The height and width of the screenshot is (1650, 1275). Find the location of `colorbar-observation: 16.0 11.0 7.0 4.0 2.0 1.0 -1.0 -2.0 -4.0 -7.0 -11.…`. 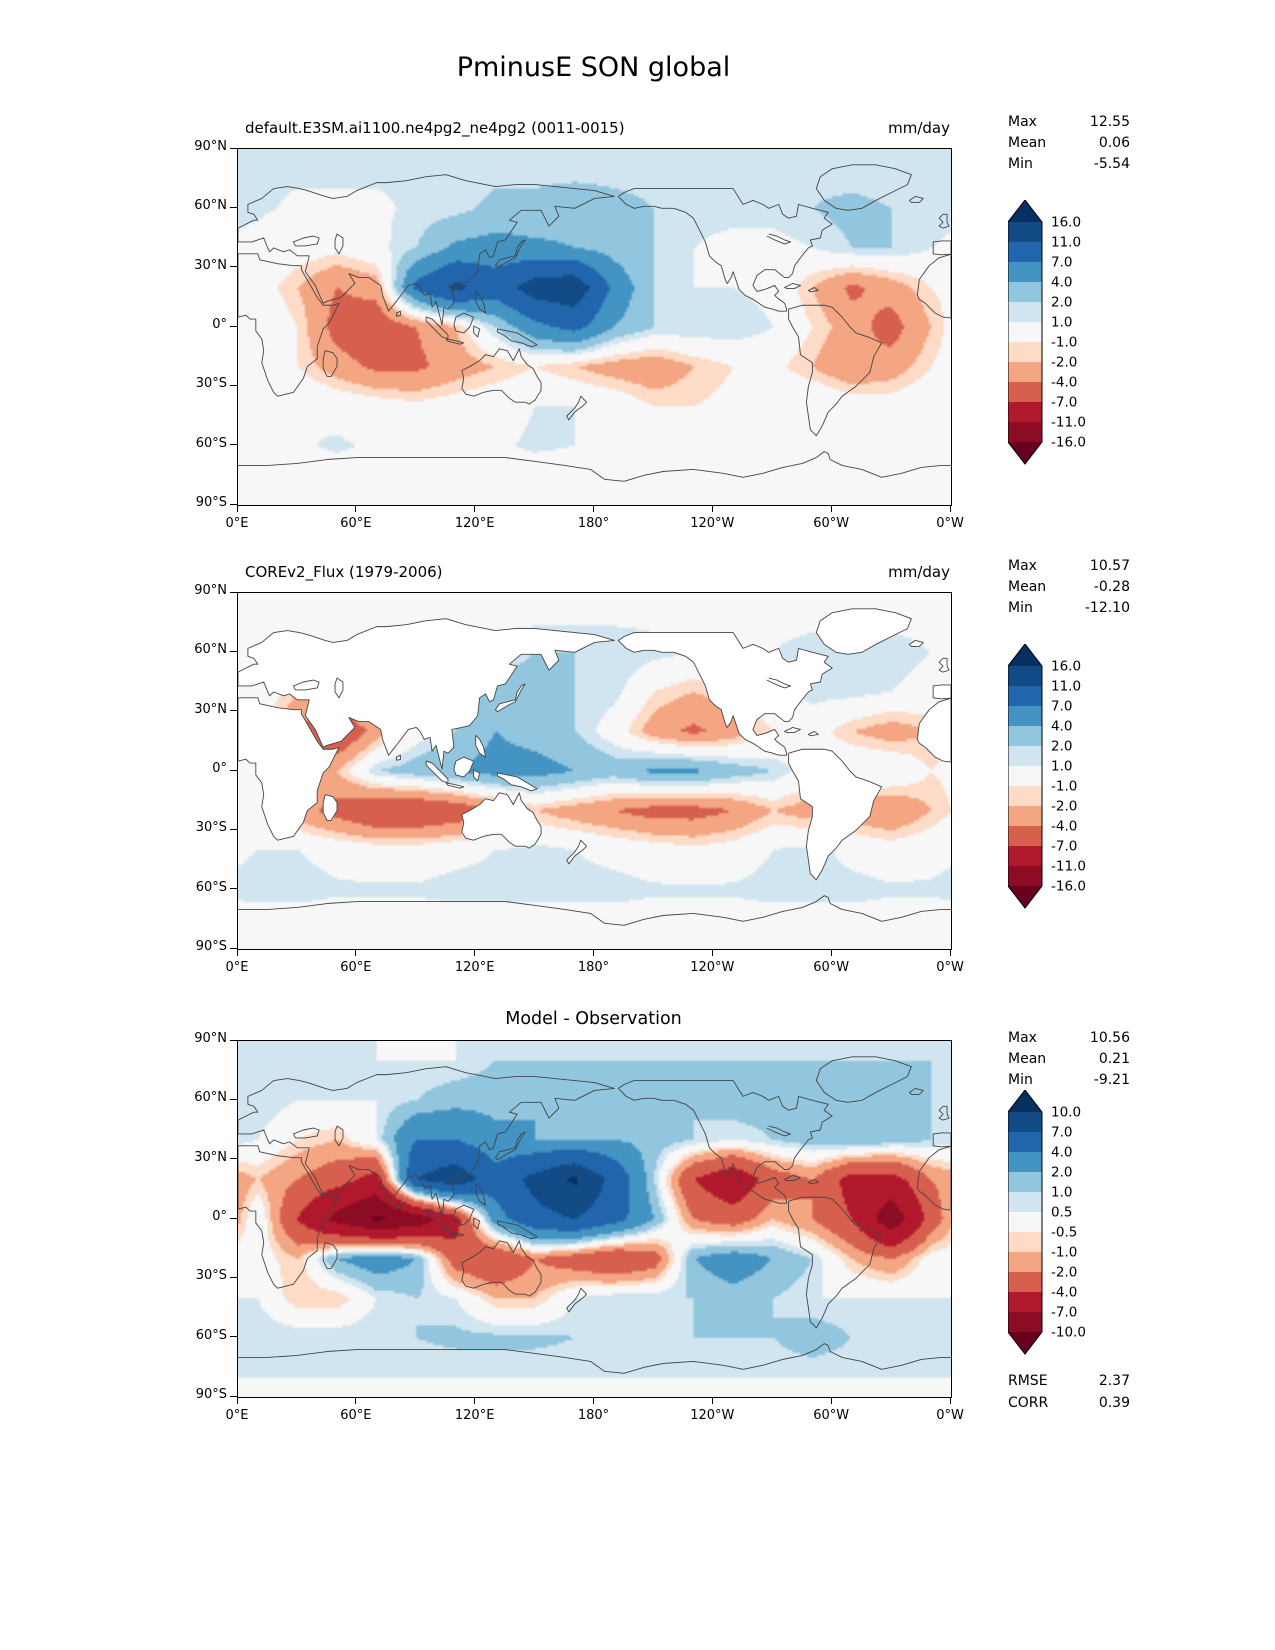

colorbar-observation: 16.0 11.0 7.0 4.0 2.0 1.0 -1.0 -2.0 -4.0 -7.0 -11.… is located at coordinates (1062, 781).